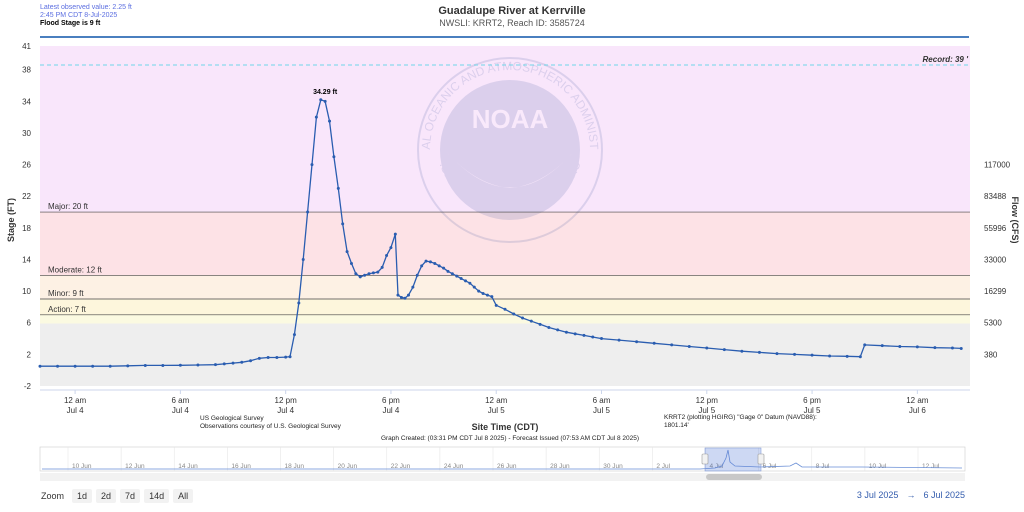 Image resolution: width=1024 pixels, height=512 pixels. Describe the element at coordinates (946, 59) in the screenshot. I see `threshold-label-record: Record: 39 '` at that location.